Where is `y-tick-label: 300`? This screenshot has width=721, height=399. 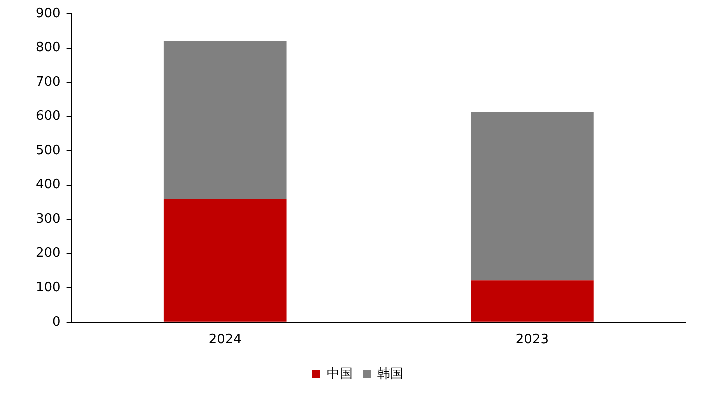 y-tick-label: 300 is located at coordinates (48, 219).